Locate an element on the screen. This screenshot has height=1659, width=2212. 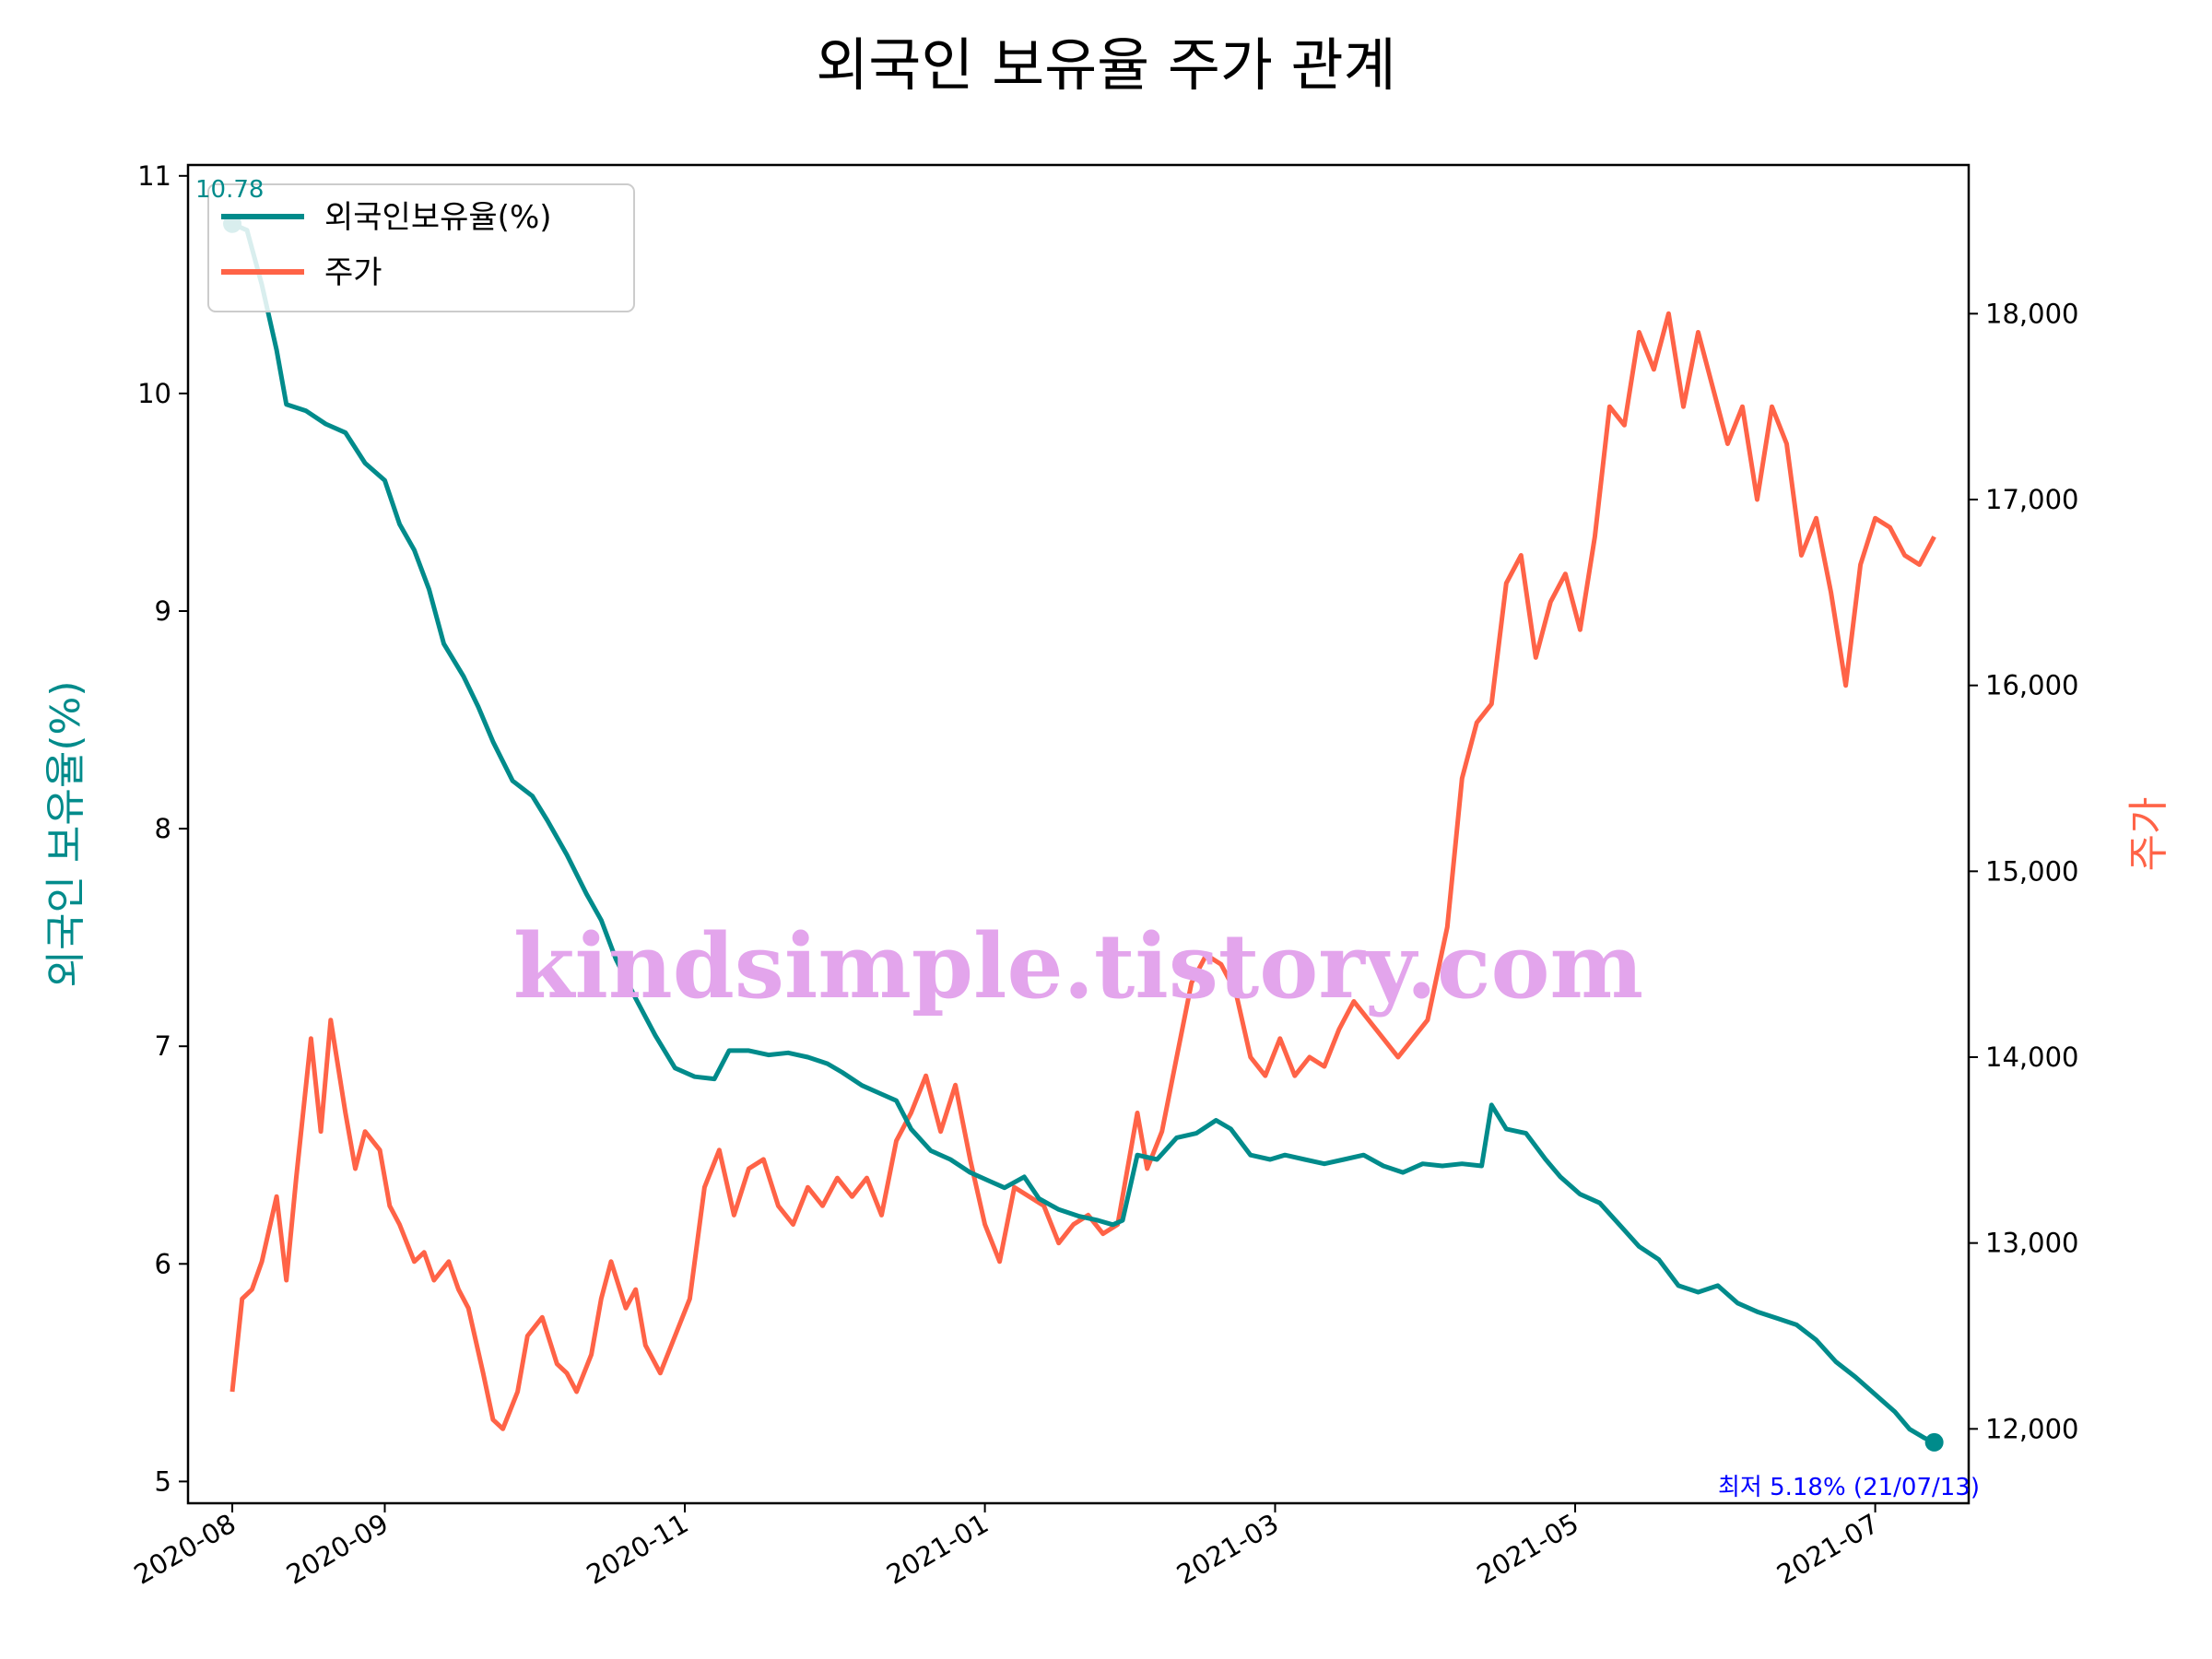
left-axis-title: 외국인 보유율(%) is located at coordinates (65, 833).